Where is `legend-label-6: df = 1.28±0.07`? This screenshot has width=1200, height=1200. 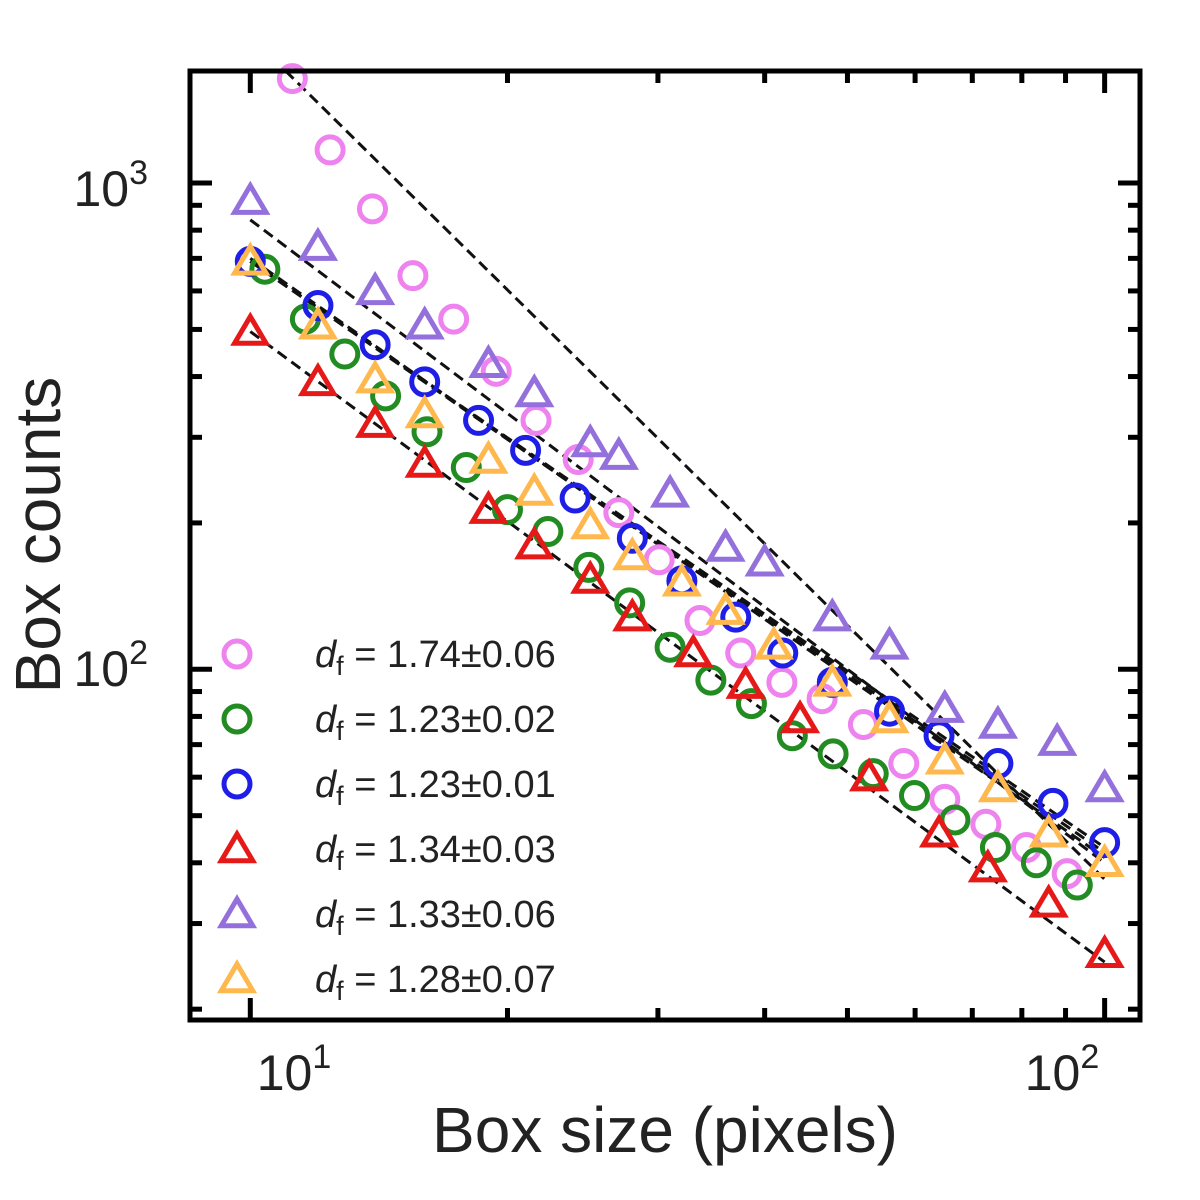
legend-label-6: df = 1.28±0.07 is located at coordinates (435, 982).